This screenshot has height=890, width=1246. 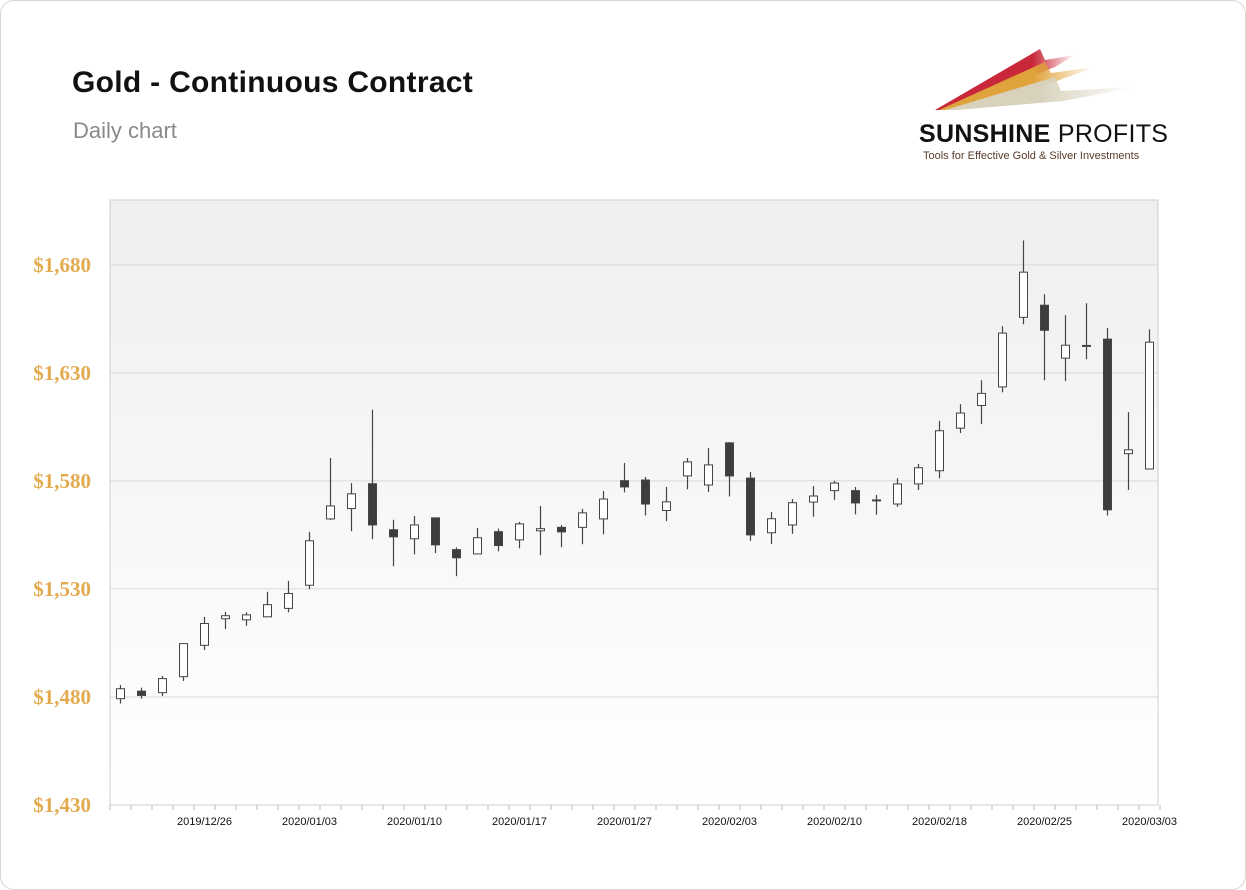 I want to click on logo-swoosh-icon, so click(x=1035, y=79).